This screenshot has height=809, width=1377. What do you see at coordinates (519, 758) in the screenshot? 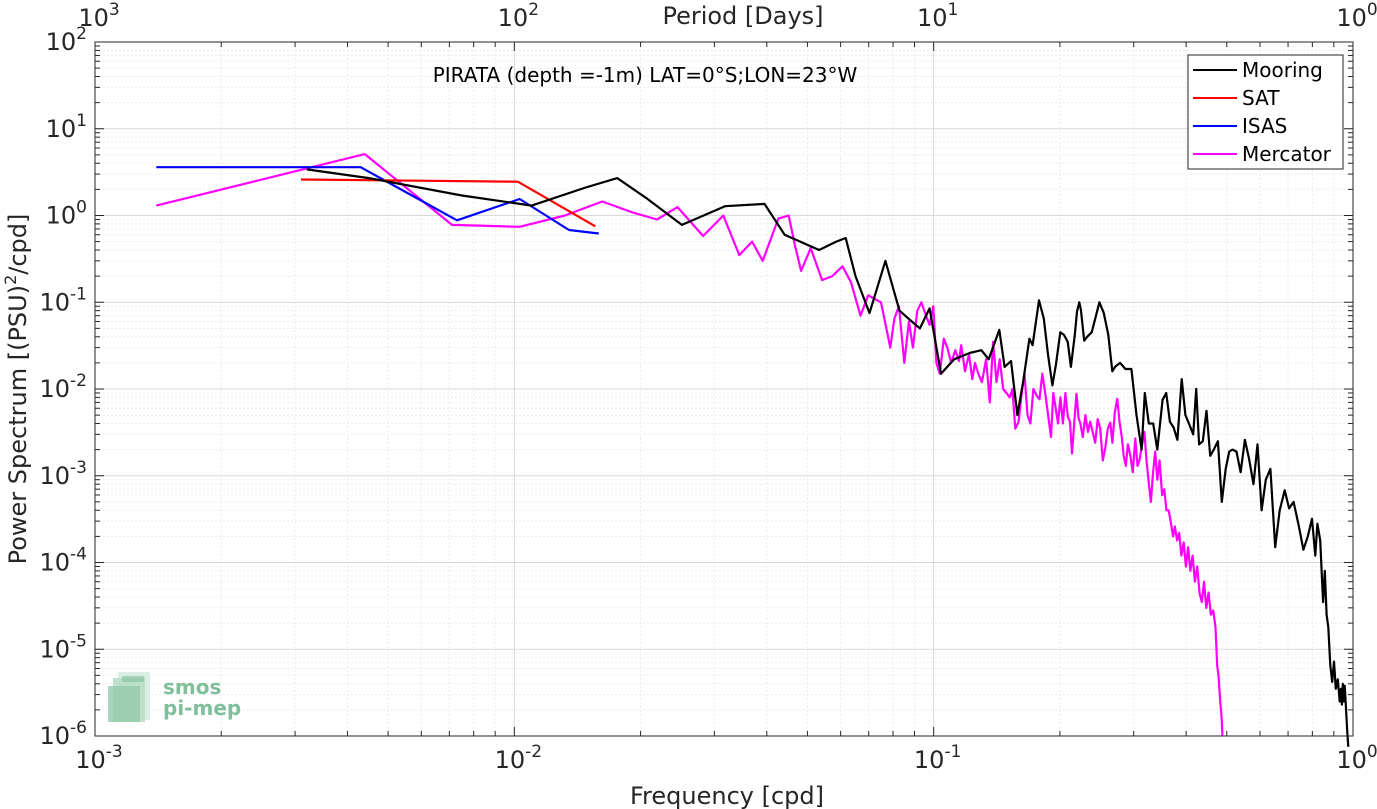
I see `x-tick-label: 10⁻²` at bounding box center [519, 758].